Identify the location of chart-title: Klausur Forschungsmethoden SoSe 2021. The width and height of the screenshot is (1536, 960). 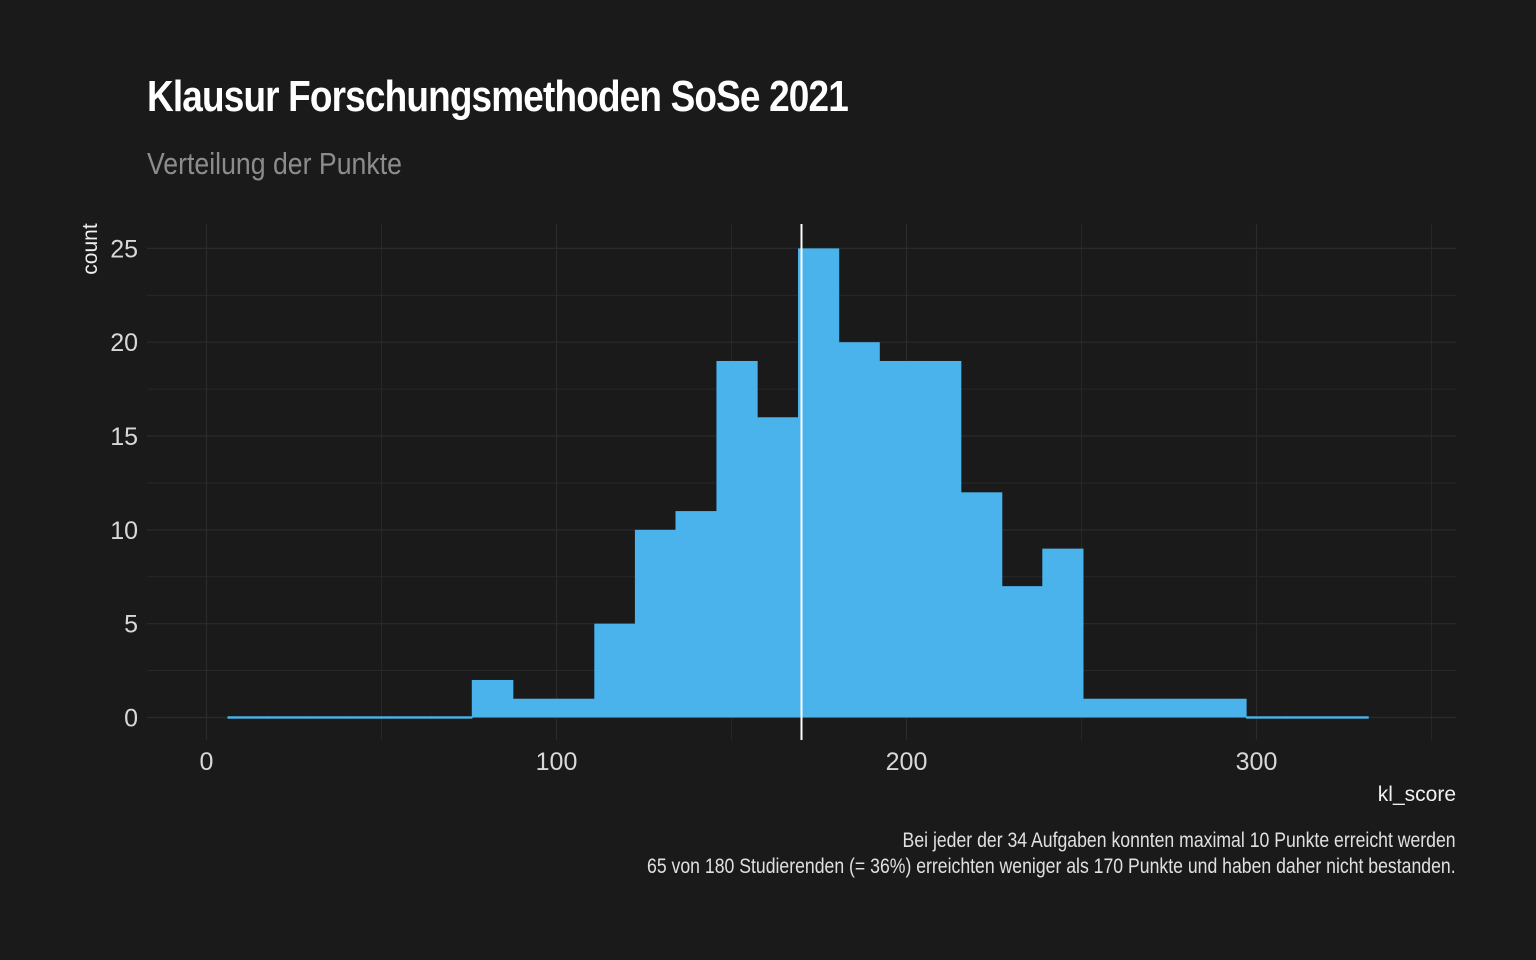
(498, 96).